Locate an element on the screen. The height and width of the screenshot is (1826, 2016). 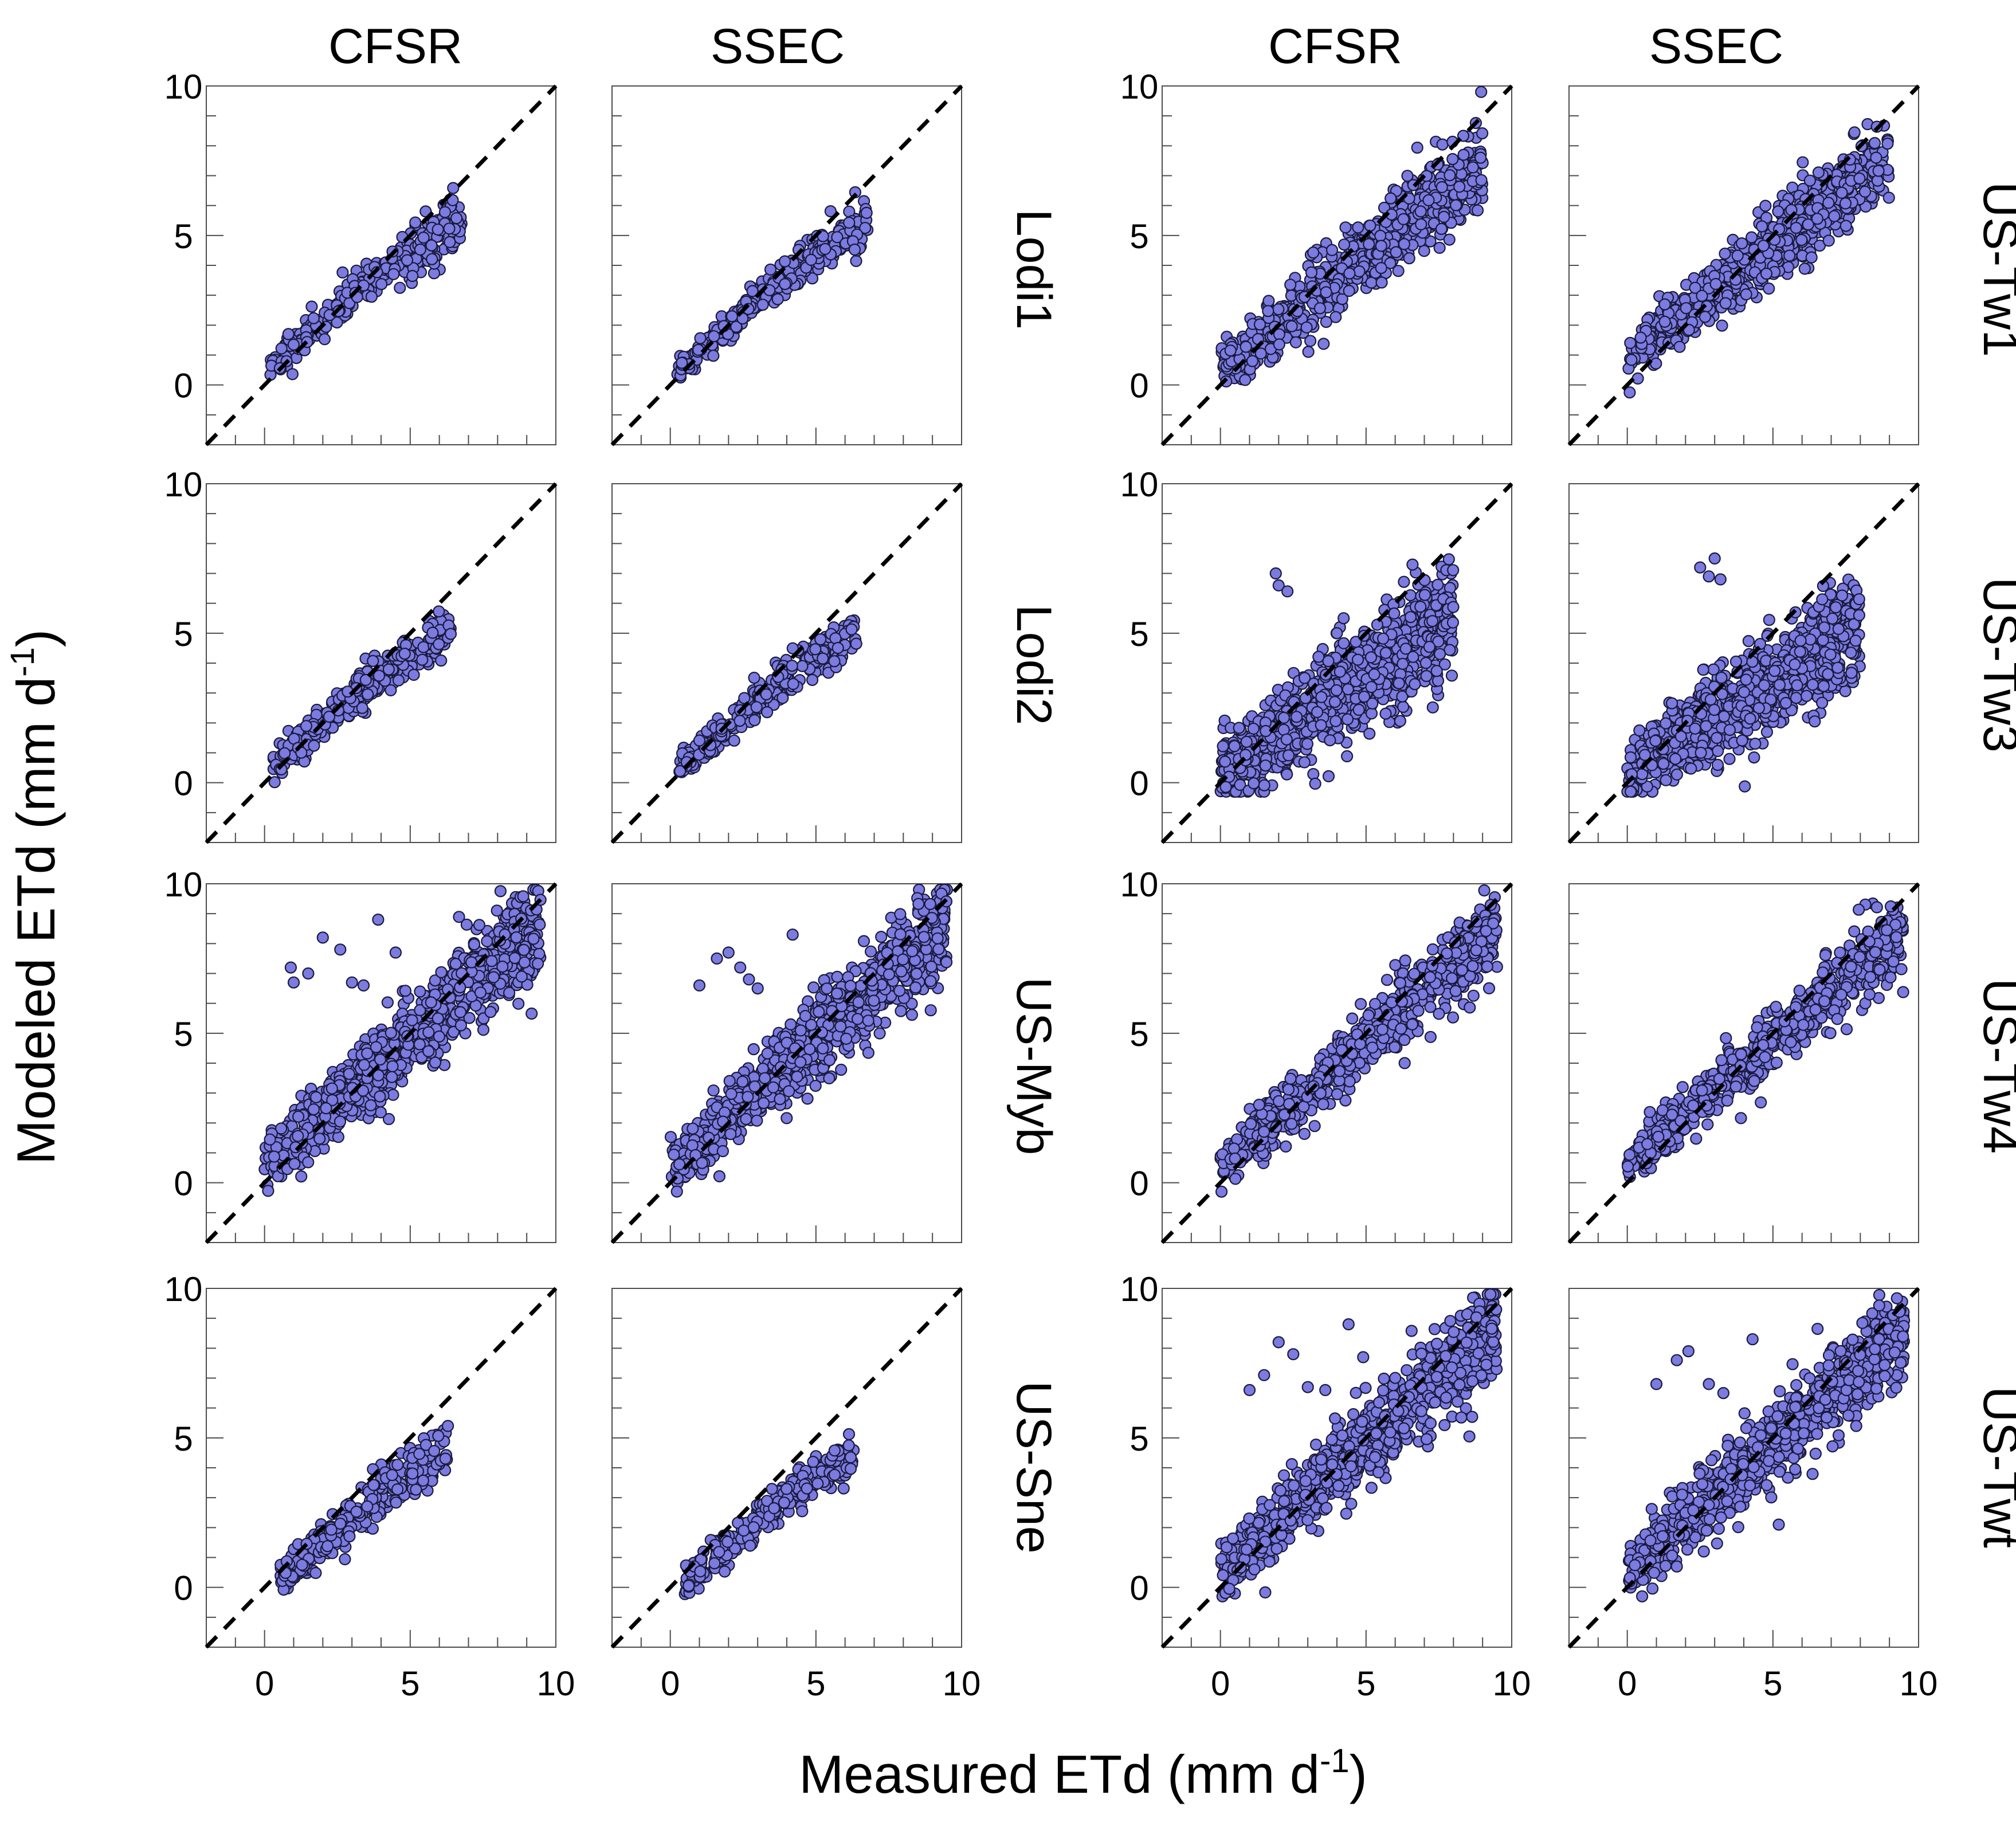
panel-us-tw1-ssec is located at coordinates (1743, 265).